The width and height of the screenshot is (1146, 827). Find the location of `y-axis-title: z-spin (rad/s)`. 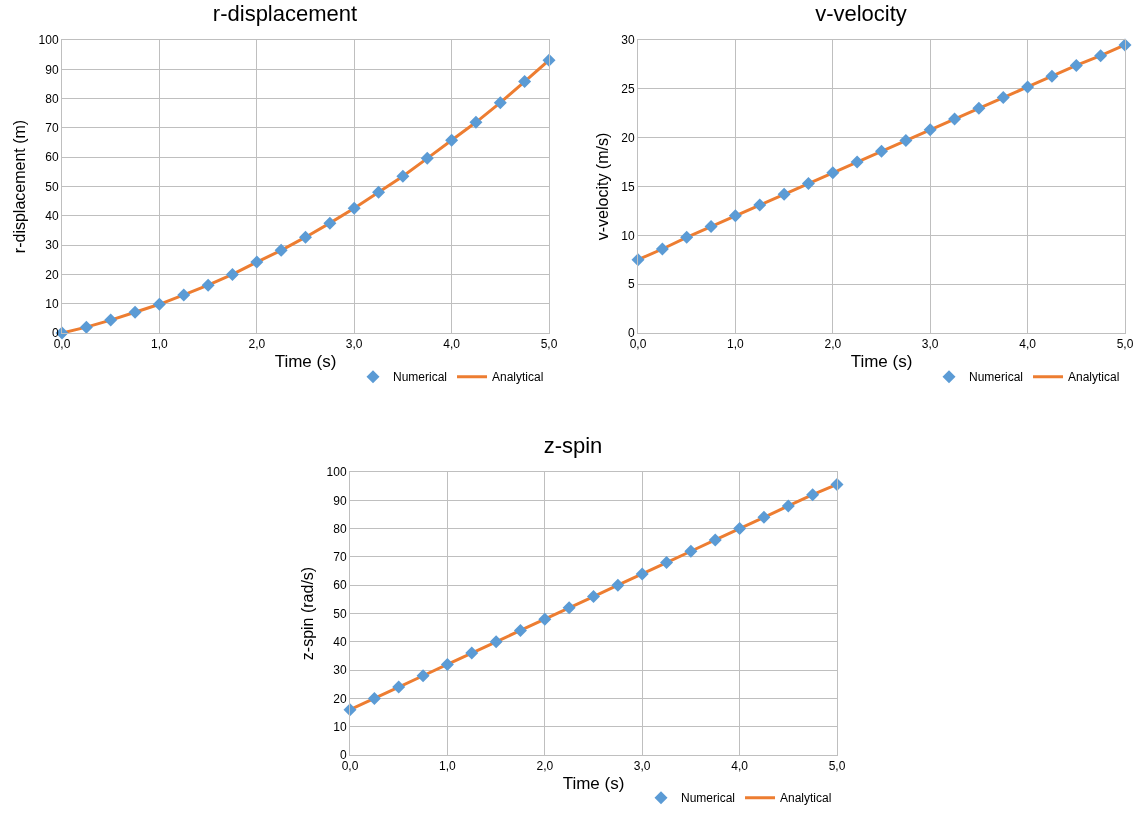

y-axis-title: z-spin (rad/s) is located at coordinates (308, 613).